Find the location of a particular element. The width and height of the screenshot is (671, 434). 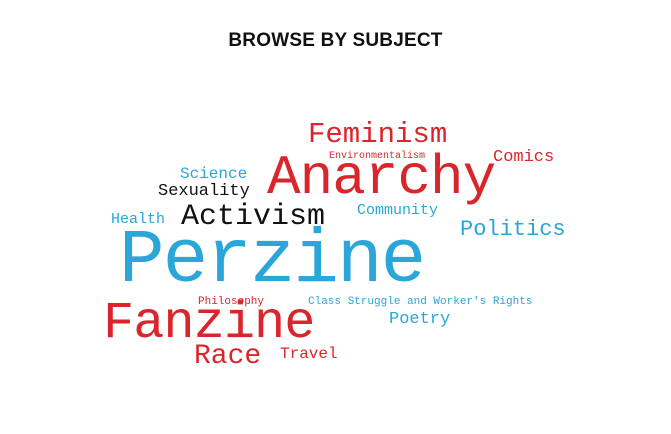

subject-link-comics: Comics is located at coordinates (524, 157).